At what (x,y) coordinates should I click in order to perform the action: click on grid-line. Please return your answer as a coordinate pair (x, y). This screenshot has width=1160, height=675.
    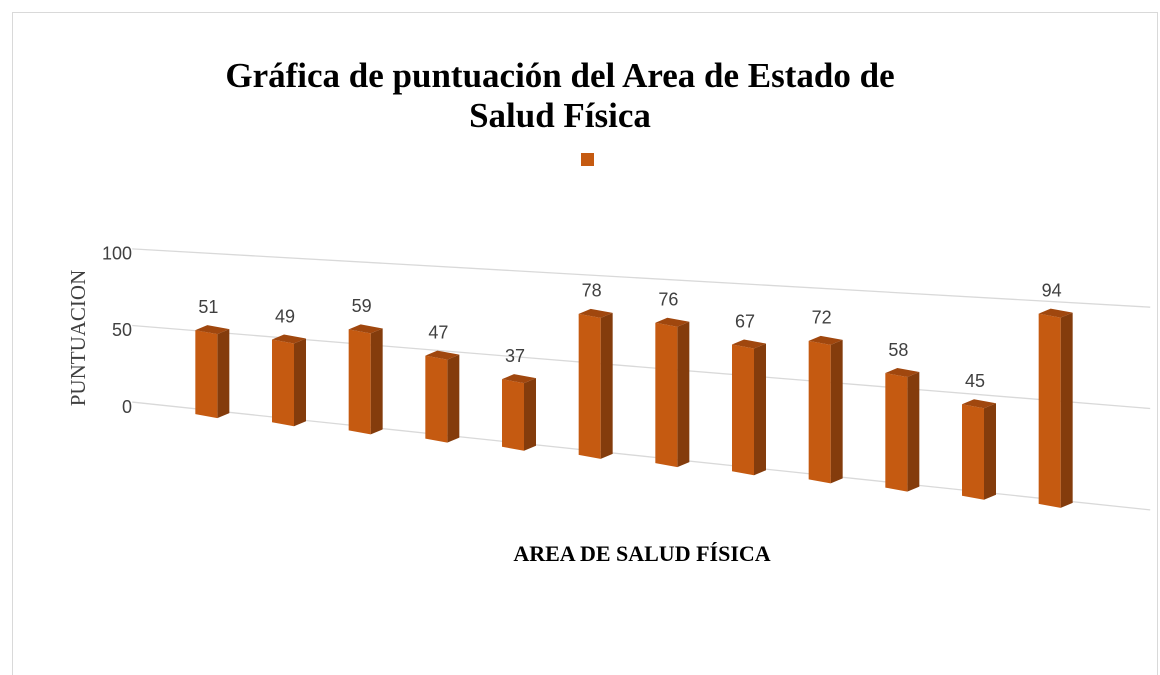
    Looking at the image, I should click on (641, 278).